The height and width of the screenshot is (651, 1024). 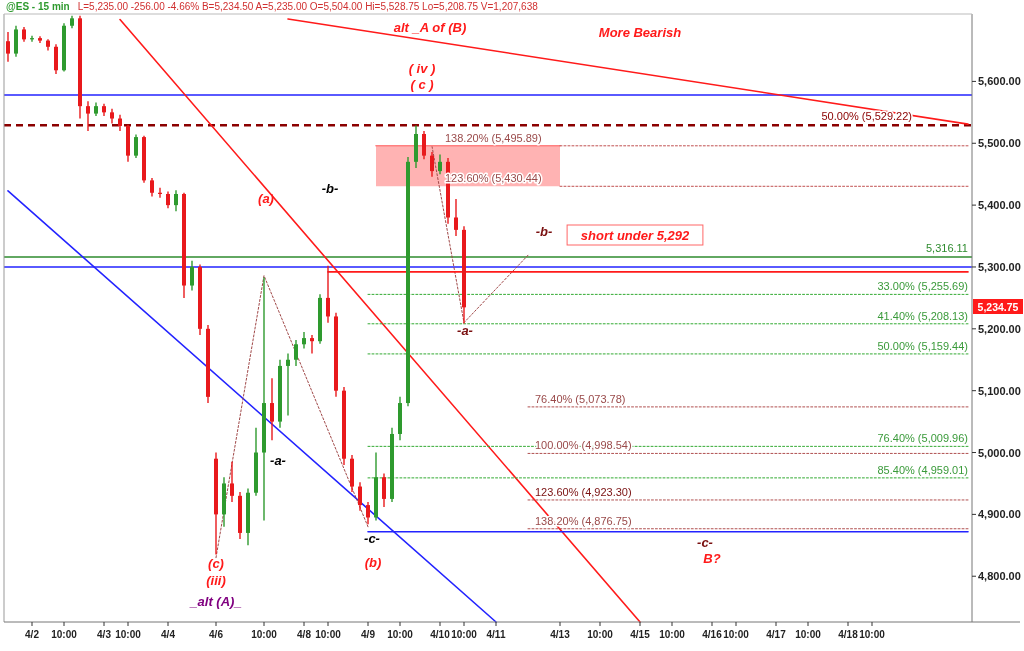 What do you see at coordinates (946, 248) in the screenshot?
I see `ref-line-label: 5,316.11` at bounding box center [946, 248].